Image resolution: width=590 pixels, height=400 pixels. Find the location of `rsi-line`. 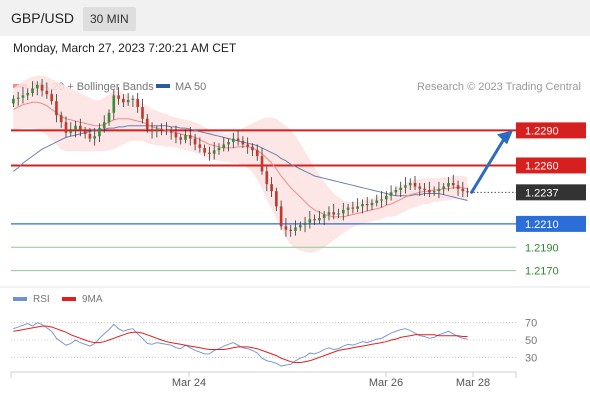

rsi-line is located at coordinates (240, 344).